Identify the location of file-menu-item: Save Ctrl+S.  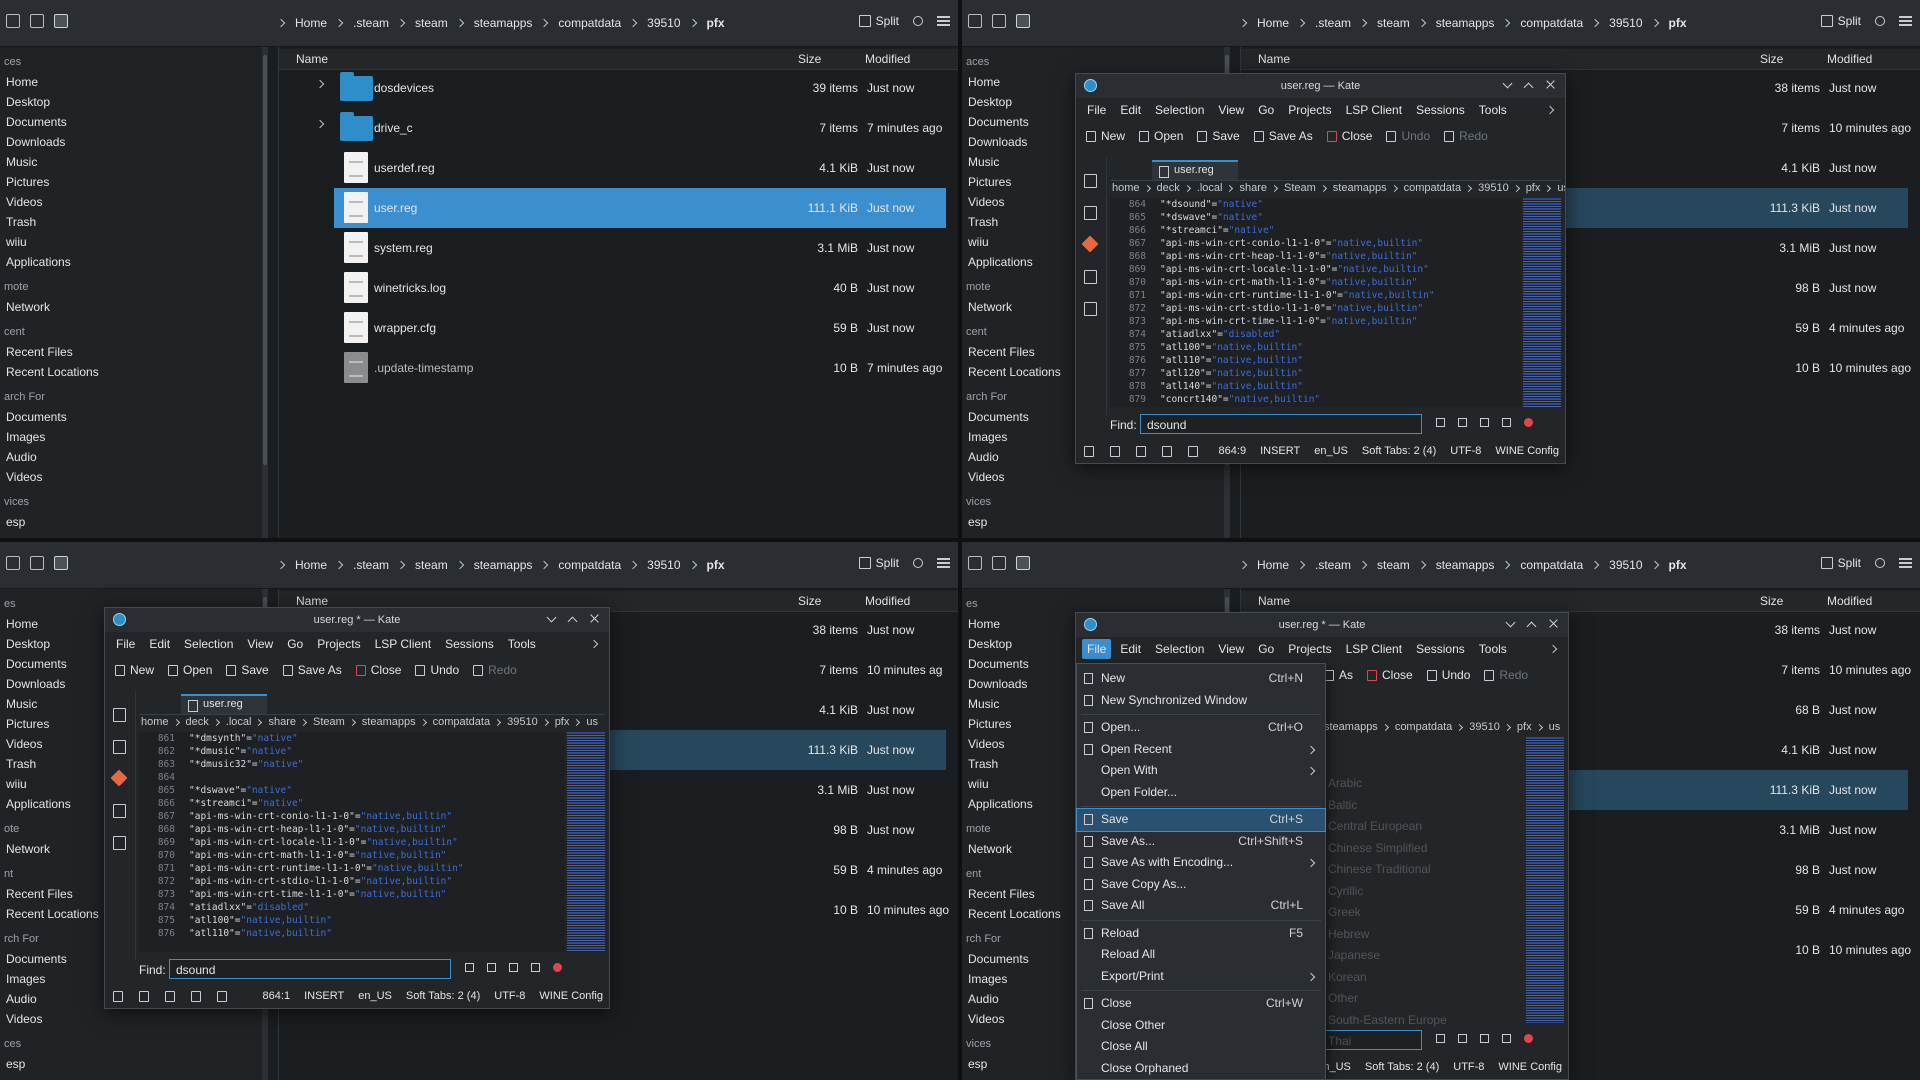
(1201, 820).